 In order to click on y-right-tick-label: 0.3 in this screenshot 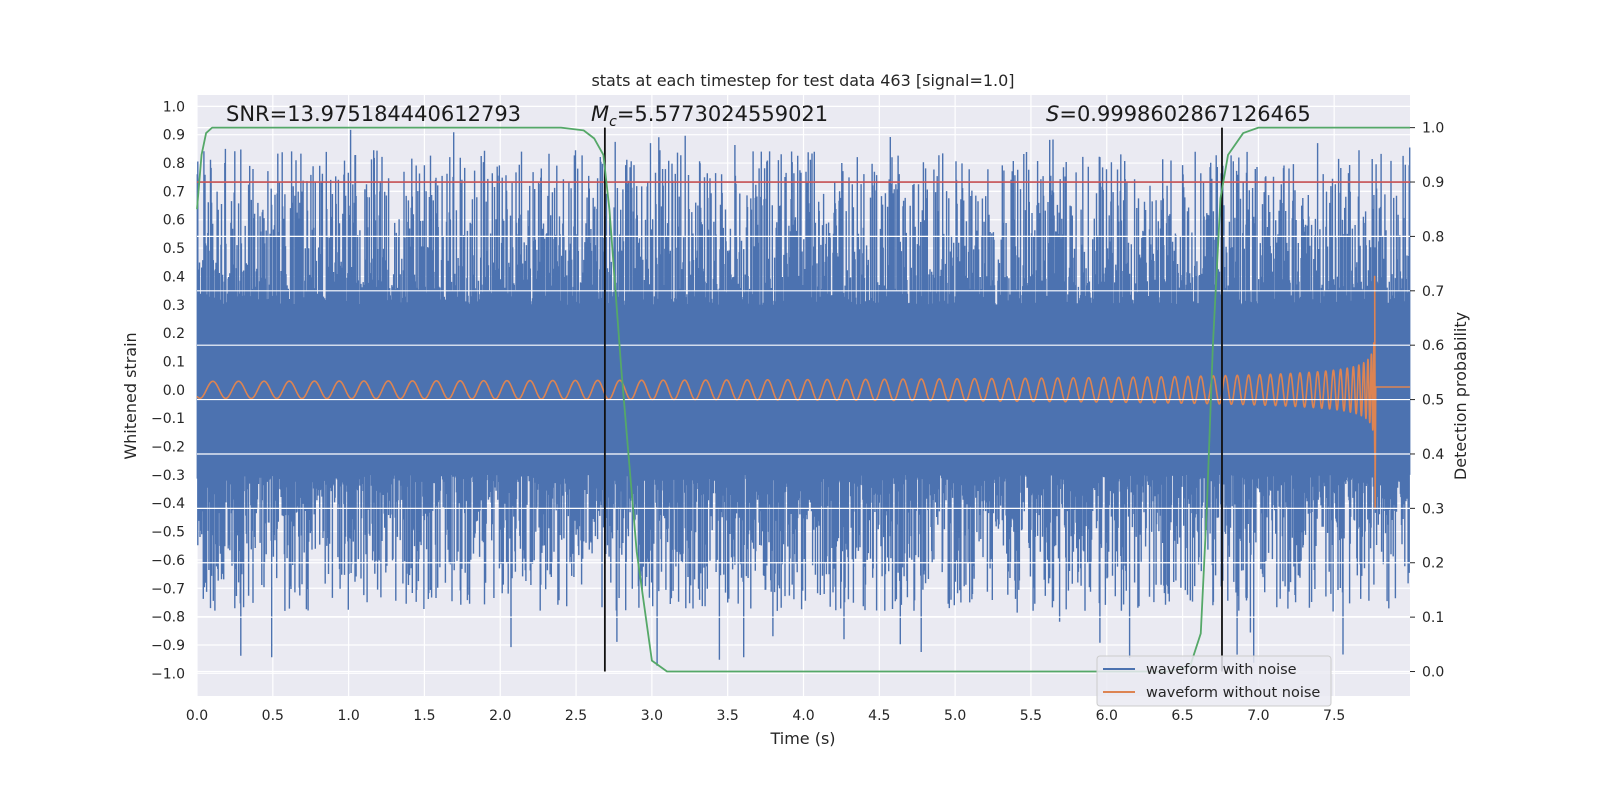, I will do `click(1433, 509)`.